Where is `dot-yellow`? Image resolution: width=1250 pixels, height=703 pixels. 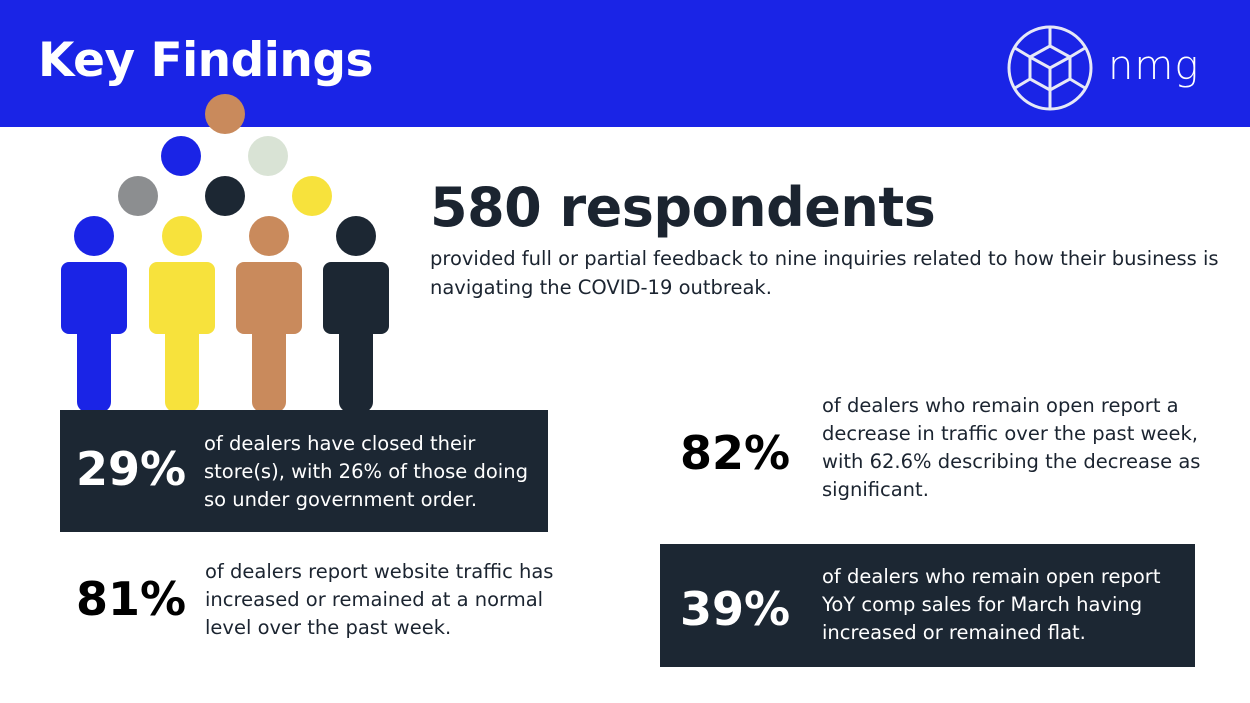
dot-yellow is located at coordinates (312, 196).